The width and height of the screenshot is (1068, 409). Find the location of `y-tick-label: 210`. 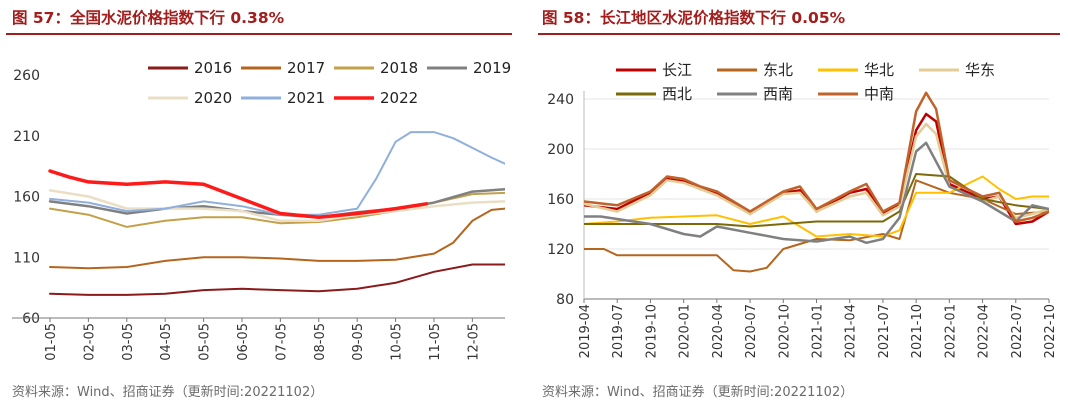

y-tick-label: 210 is located at coordinates (26, 137).